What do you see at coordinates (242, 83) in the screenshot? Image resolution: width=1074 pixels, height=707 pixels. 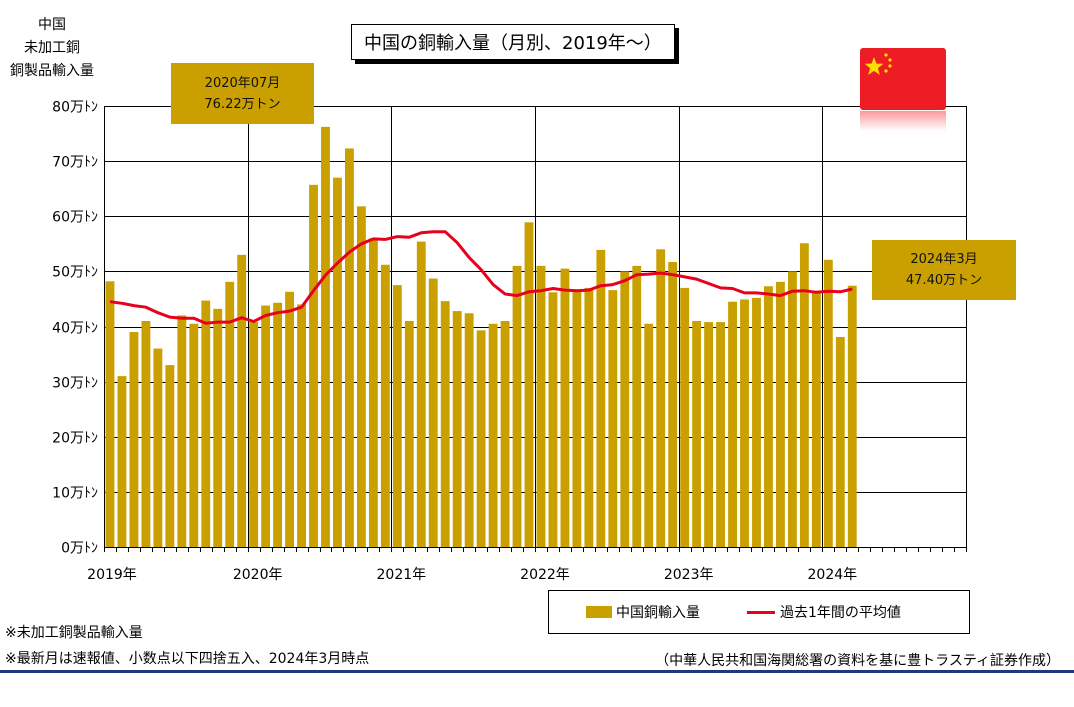 I see `peak-callout-month: 2020年07月` at bounding box center [242, 83].